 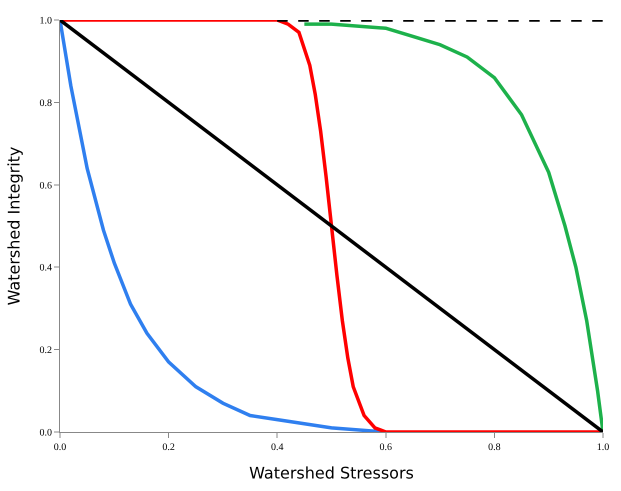 I want to click on y-axis-title: Watershed Integrity, so click(x=14, y=226).